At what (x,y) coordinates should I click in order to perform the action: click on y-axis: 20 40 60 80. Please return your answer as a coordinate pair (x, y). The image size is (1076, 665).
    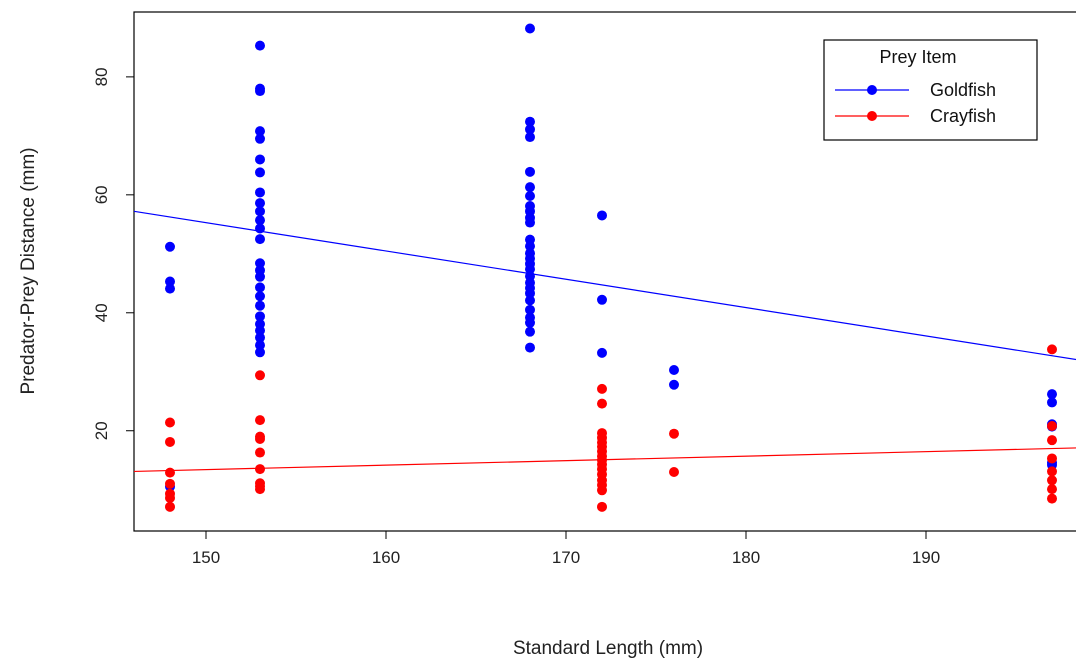
    Looking at the image, I should click on (113, 253).